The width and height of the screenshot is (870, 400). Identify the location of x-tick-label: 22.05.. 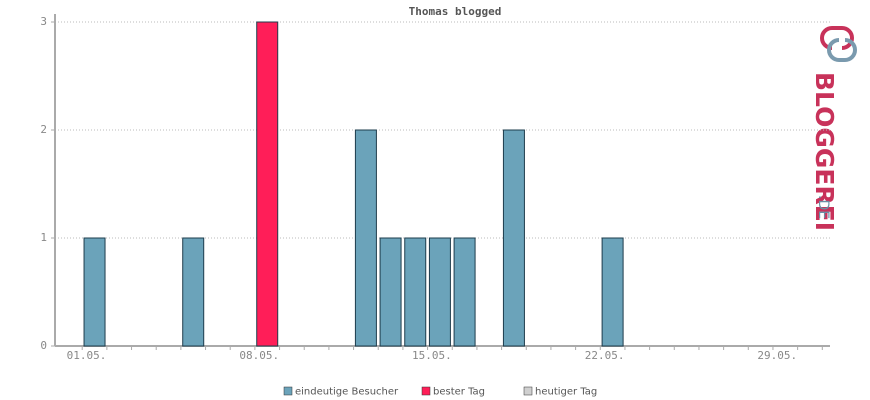
(605, 355).